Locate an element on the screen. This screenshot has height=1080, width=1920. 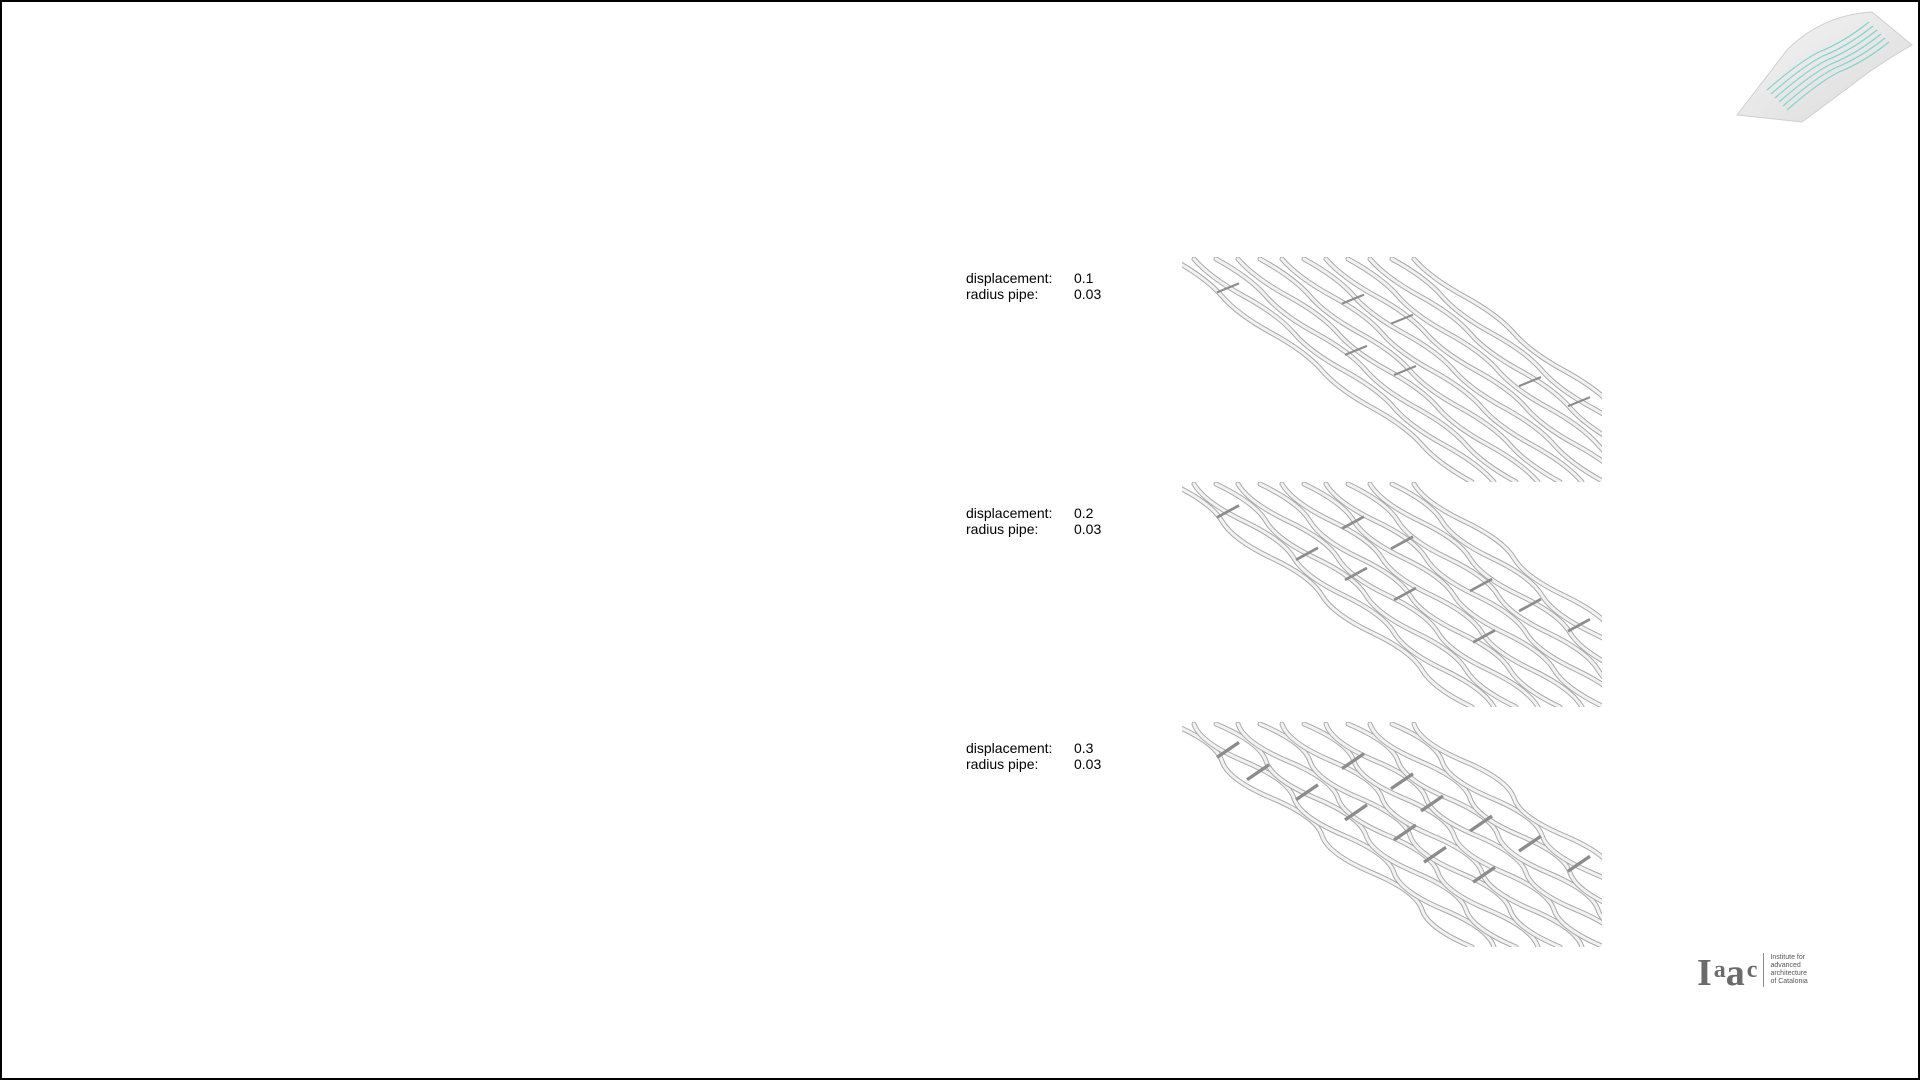
parameters-panel-3: displacement: 0.3 radius pipe: 0.03 is located at coordinates (1033, 756).